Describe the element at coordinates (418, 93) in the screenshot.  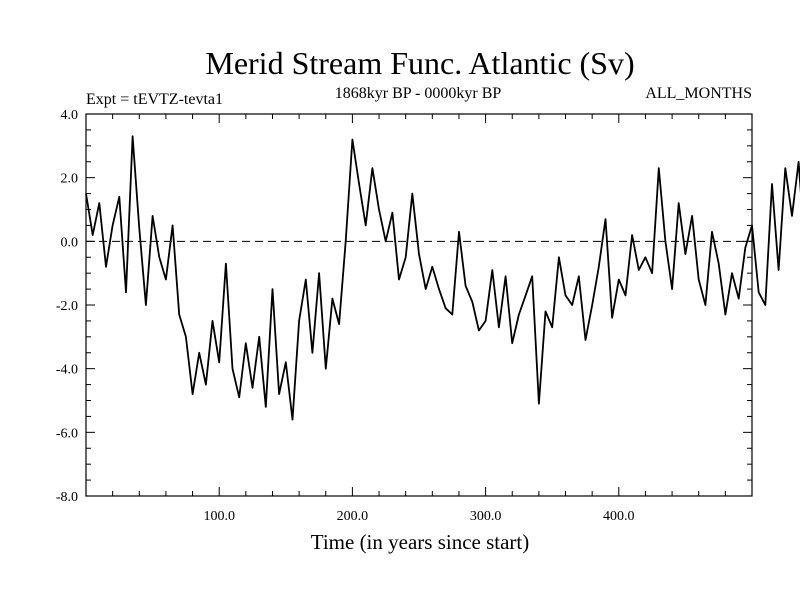
I see `time-range-label: 1868kyr BP - 0000kyr BP` at that location.